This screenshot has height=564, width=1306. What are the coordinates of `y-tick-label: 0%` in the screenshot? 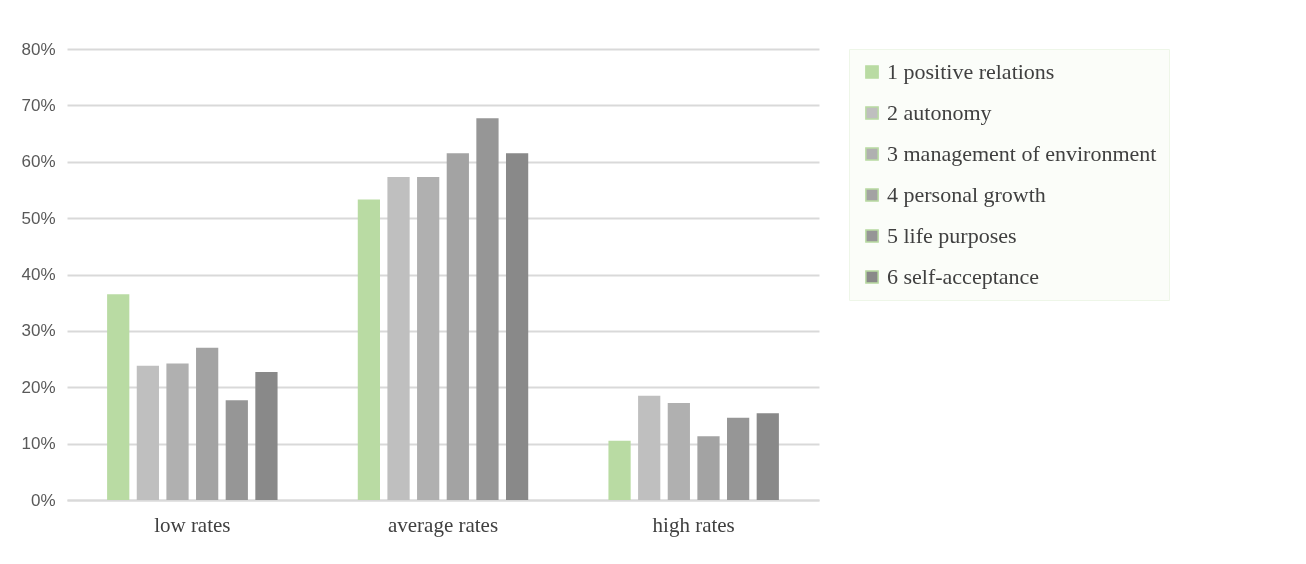 It's located at (43, 500).